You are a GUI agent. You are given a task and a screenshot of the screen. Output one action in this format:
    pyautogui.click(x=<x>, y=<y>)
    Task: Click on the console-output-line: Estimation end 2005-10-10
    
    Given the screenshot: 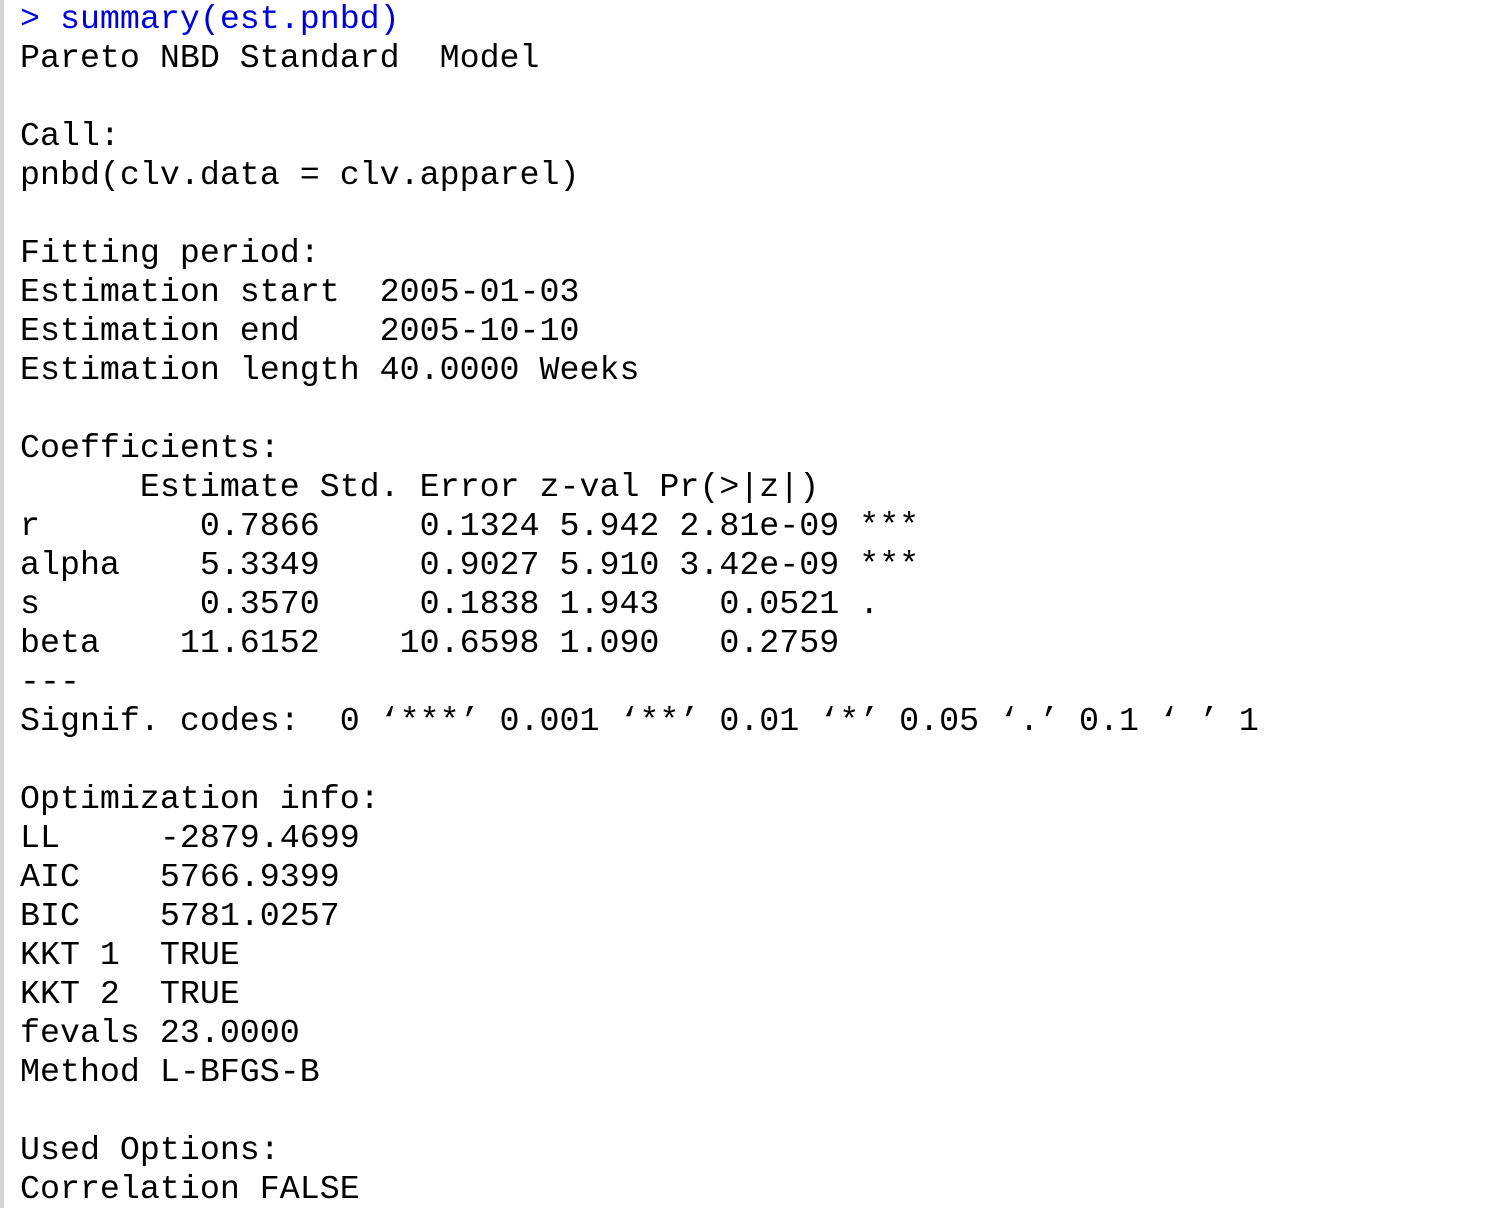 What is the action you would take?
    pyautogui.click(x=300, y=331)
    